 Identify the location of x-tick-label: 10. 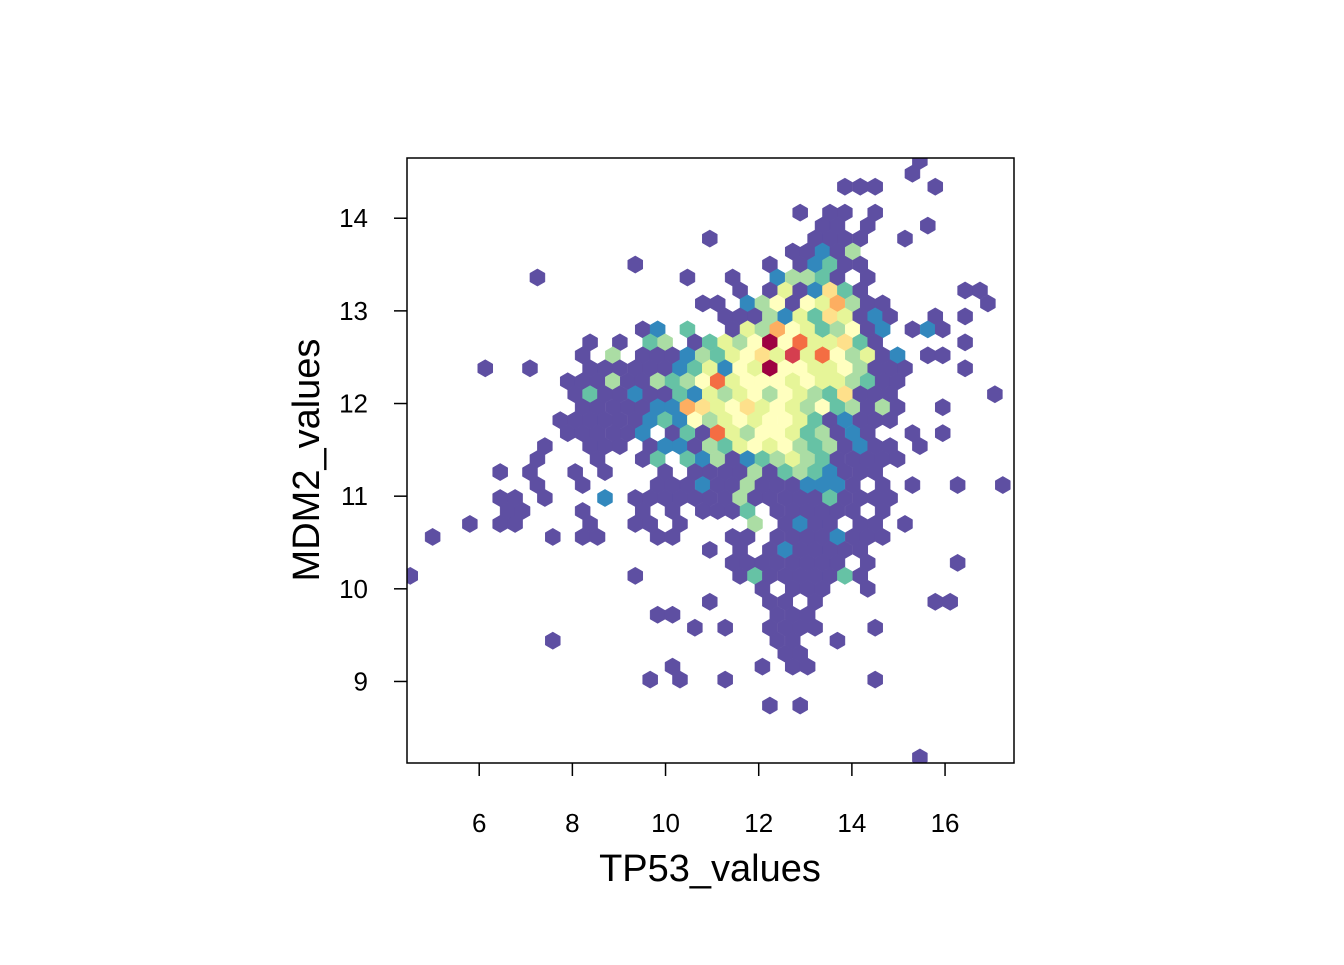
(665, 823).